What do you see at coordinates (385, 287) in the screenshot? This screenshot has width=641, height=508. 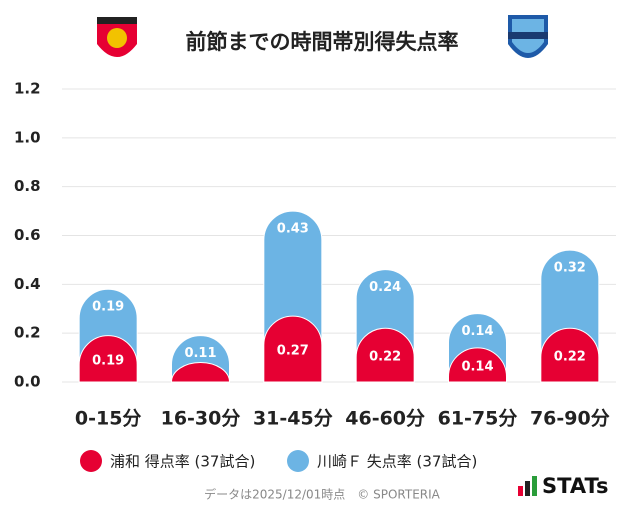 I see `value-label: 0.24` at bounding box center [385, 287].